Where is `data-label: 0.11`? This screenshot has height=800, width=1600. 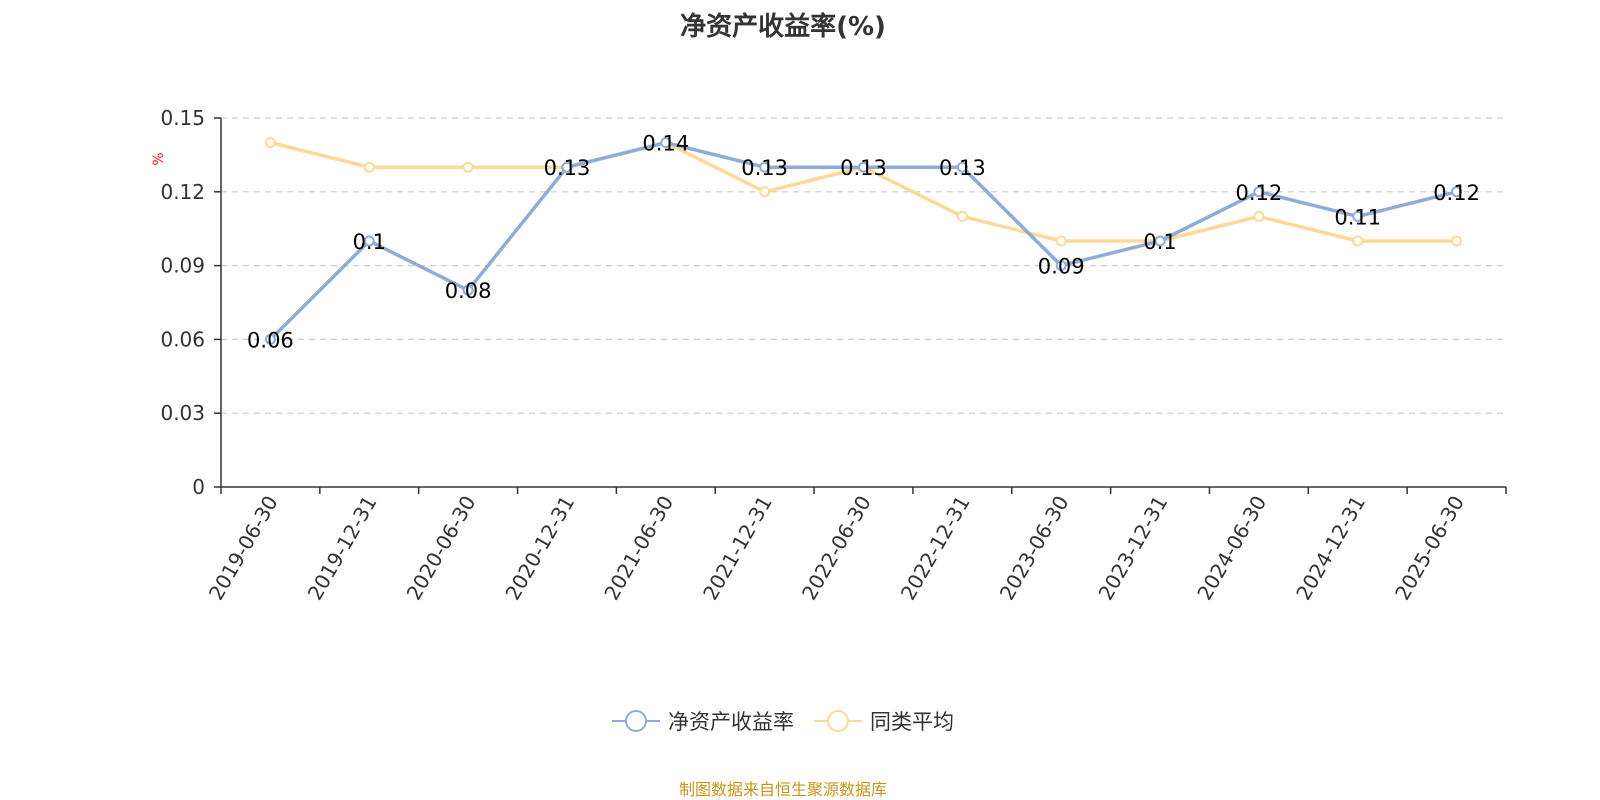 data-label: 0.11 is located at coordinates (1357, 217).